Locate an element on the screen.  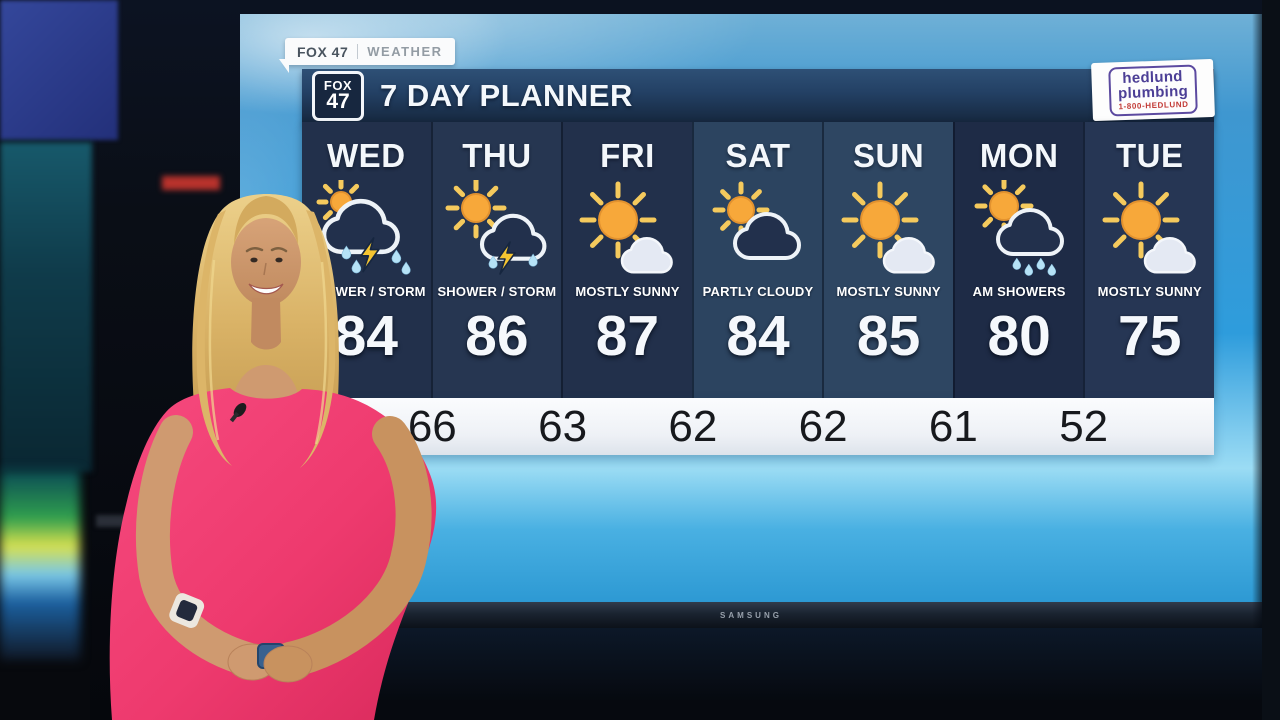
am-showers-icon is located at coordinates (1019, 228).